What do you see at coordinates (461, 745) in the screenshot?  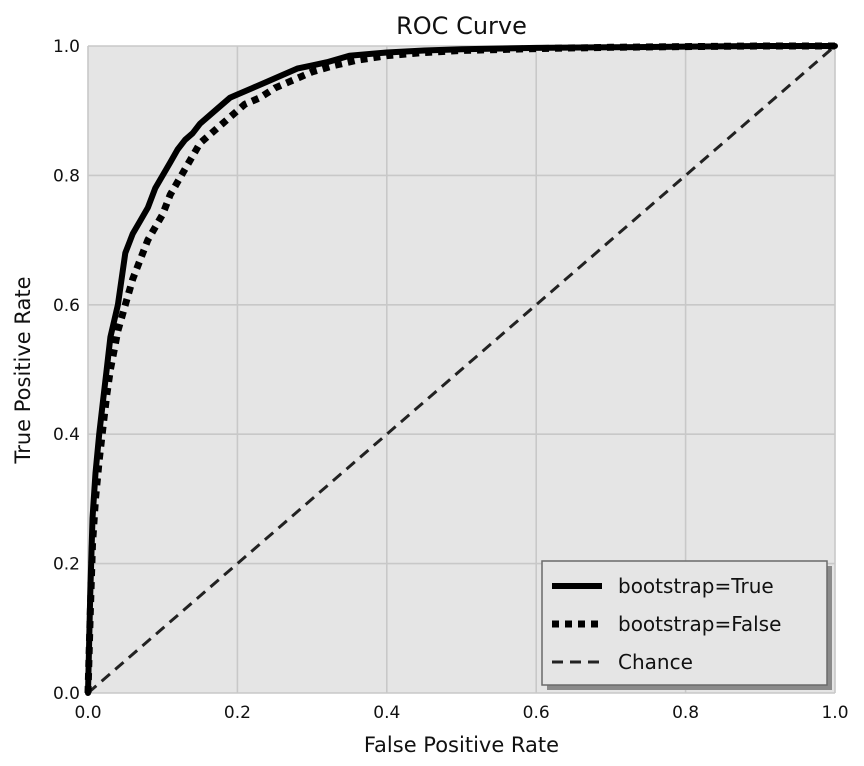 I see `x-axis-label: False Positive Rate` at bounding box center [461, 745].